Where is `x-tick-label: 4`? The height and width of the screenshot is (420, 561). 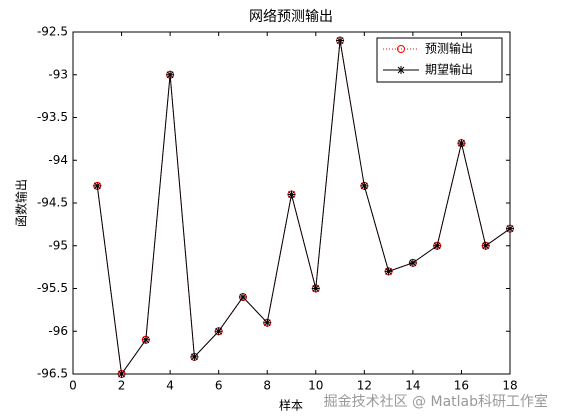
x-tick-label: 4 is located at coordinates (170, 386).